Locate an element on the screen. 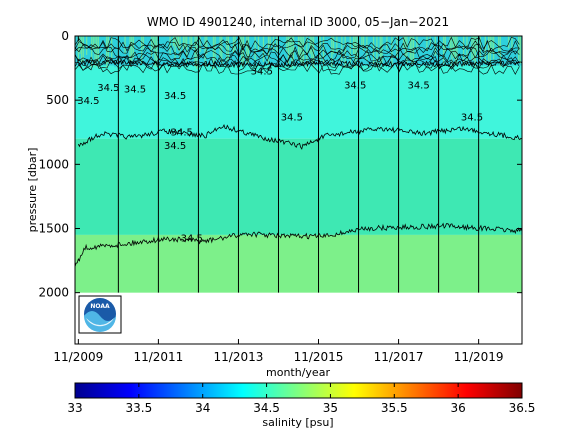  x-tick-label: 11/2019 is located at coordinates (479, 357).